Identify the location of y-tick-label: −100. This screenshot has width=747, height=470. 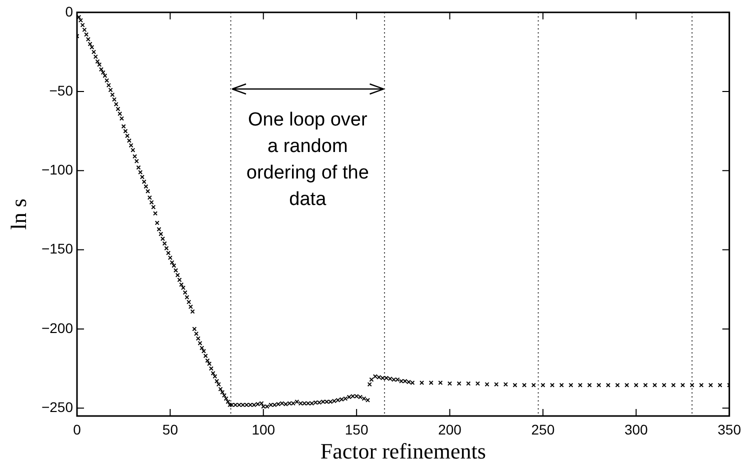
(57, 170).